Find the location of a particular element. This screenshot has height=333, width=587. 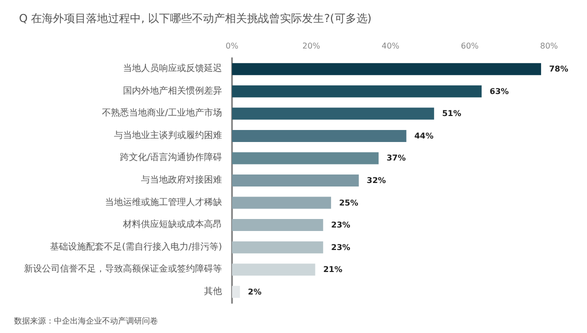

data-label: 51% is located at coordinates (452, 113).